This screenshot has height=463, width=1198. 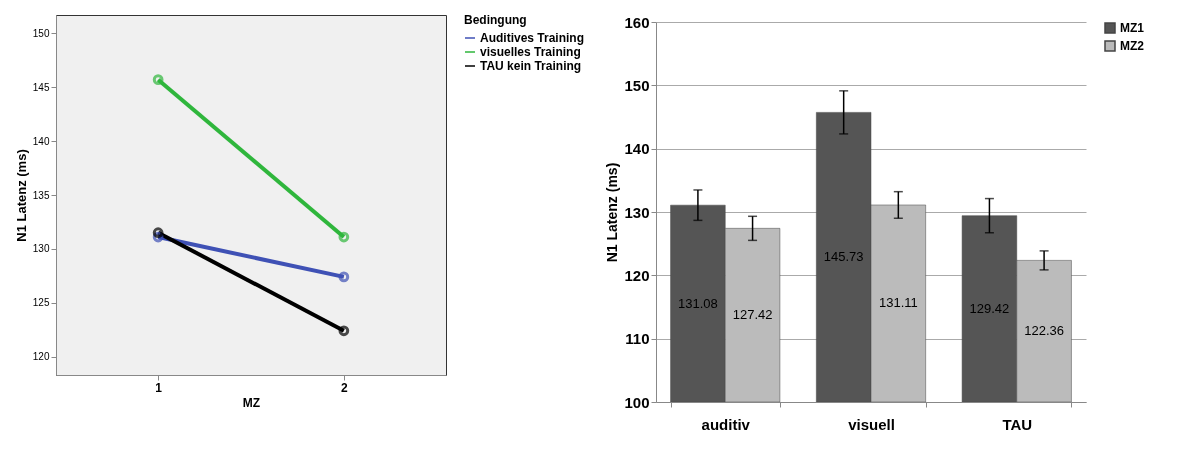 What do you see at coordinates (159, 387) in the screenshot?
I see `x-tick-label: 1` at bounding box center [159, 387].